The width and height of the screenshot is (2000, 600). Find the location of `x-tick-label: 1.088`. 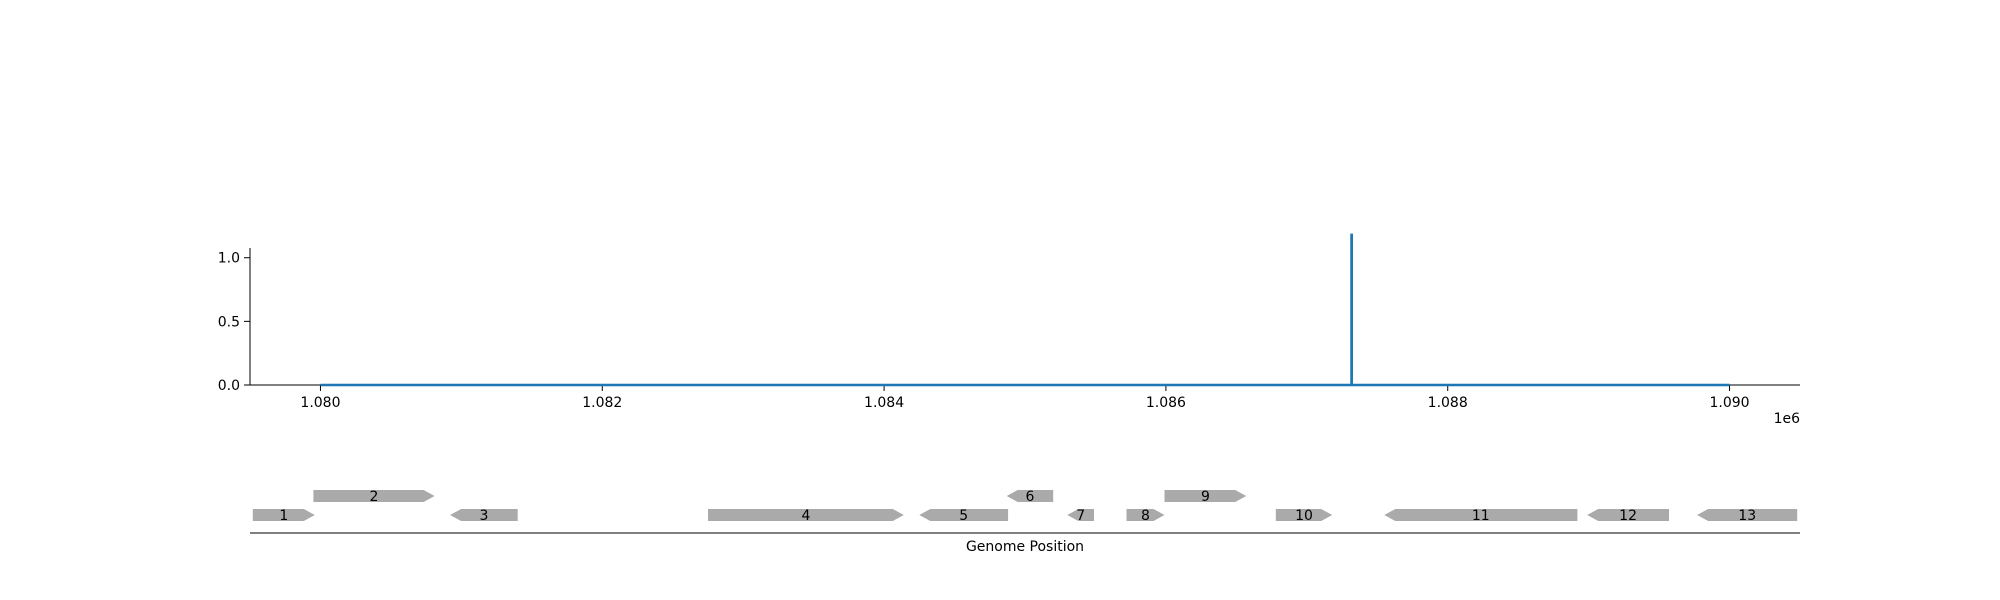

x-tick-label: 1.088 is located at coordinates (1448, 403).